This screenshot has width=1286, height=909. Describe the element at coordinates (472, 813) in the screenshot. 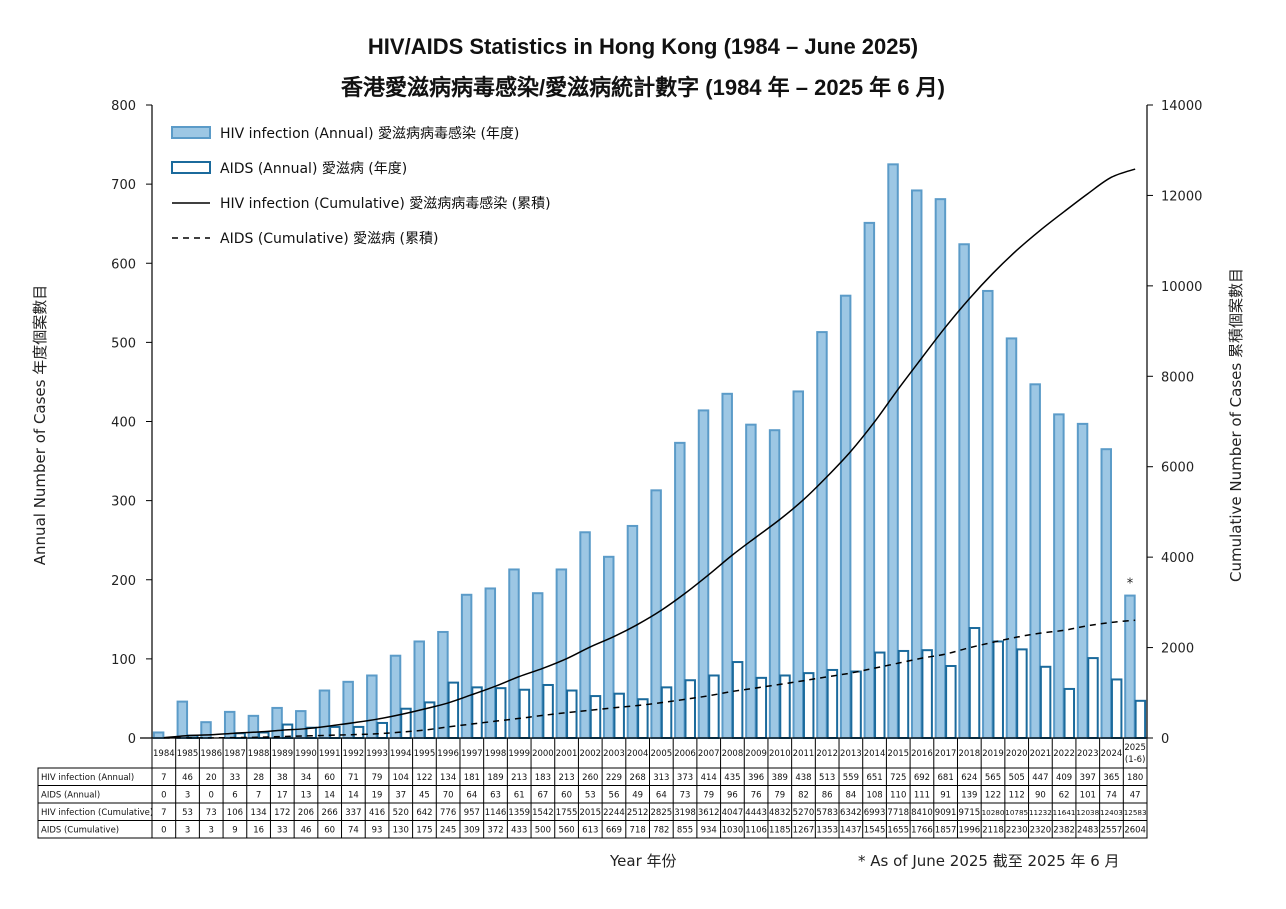

I see `table-cell: 957` at that location.